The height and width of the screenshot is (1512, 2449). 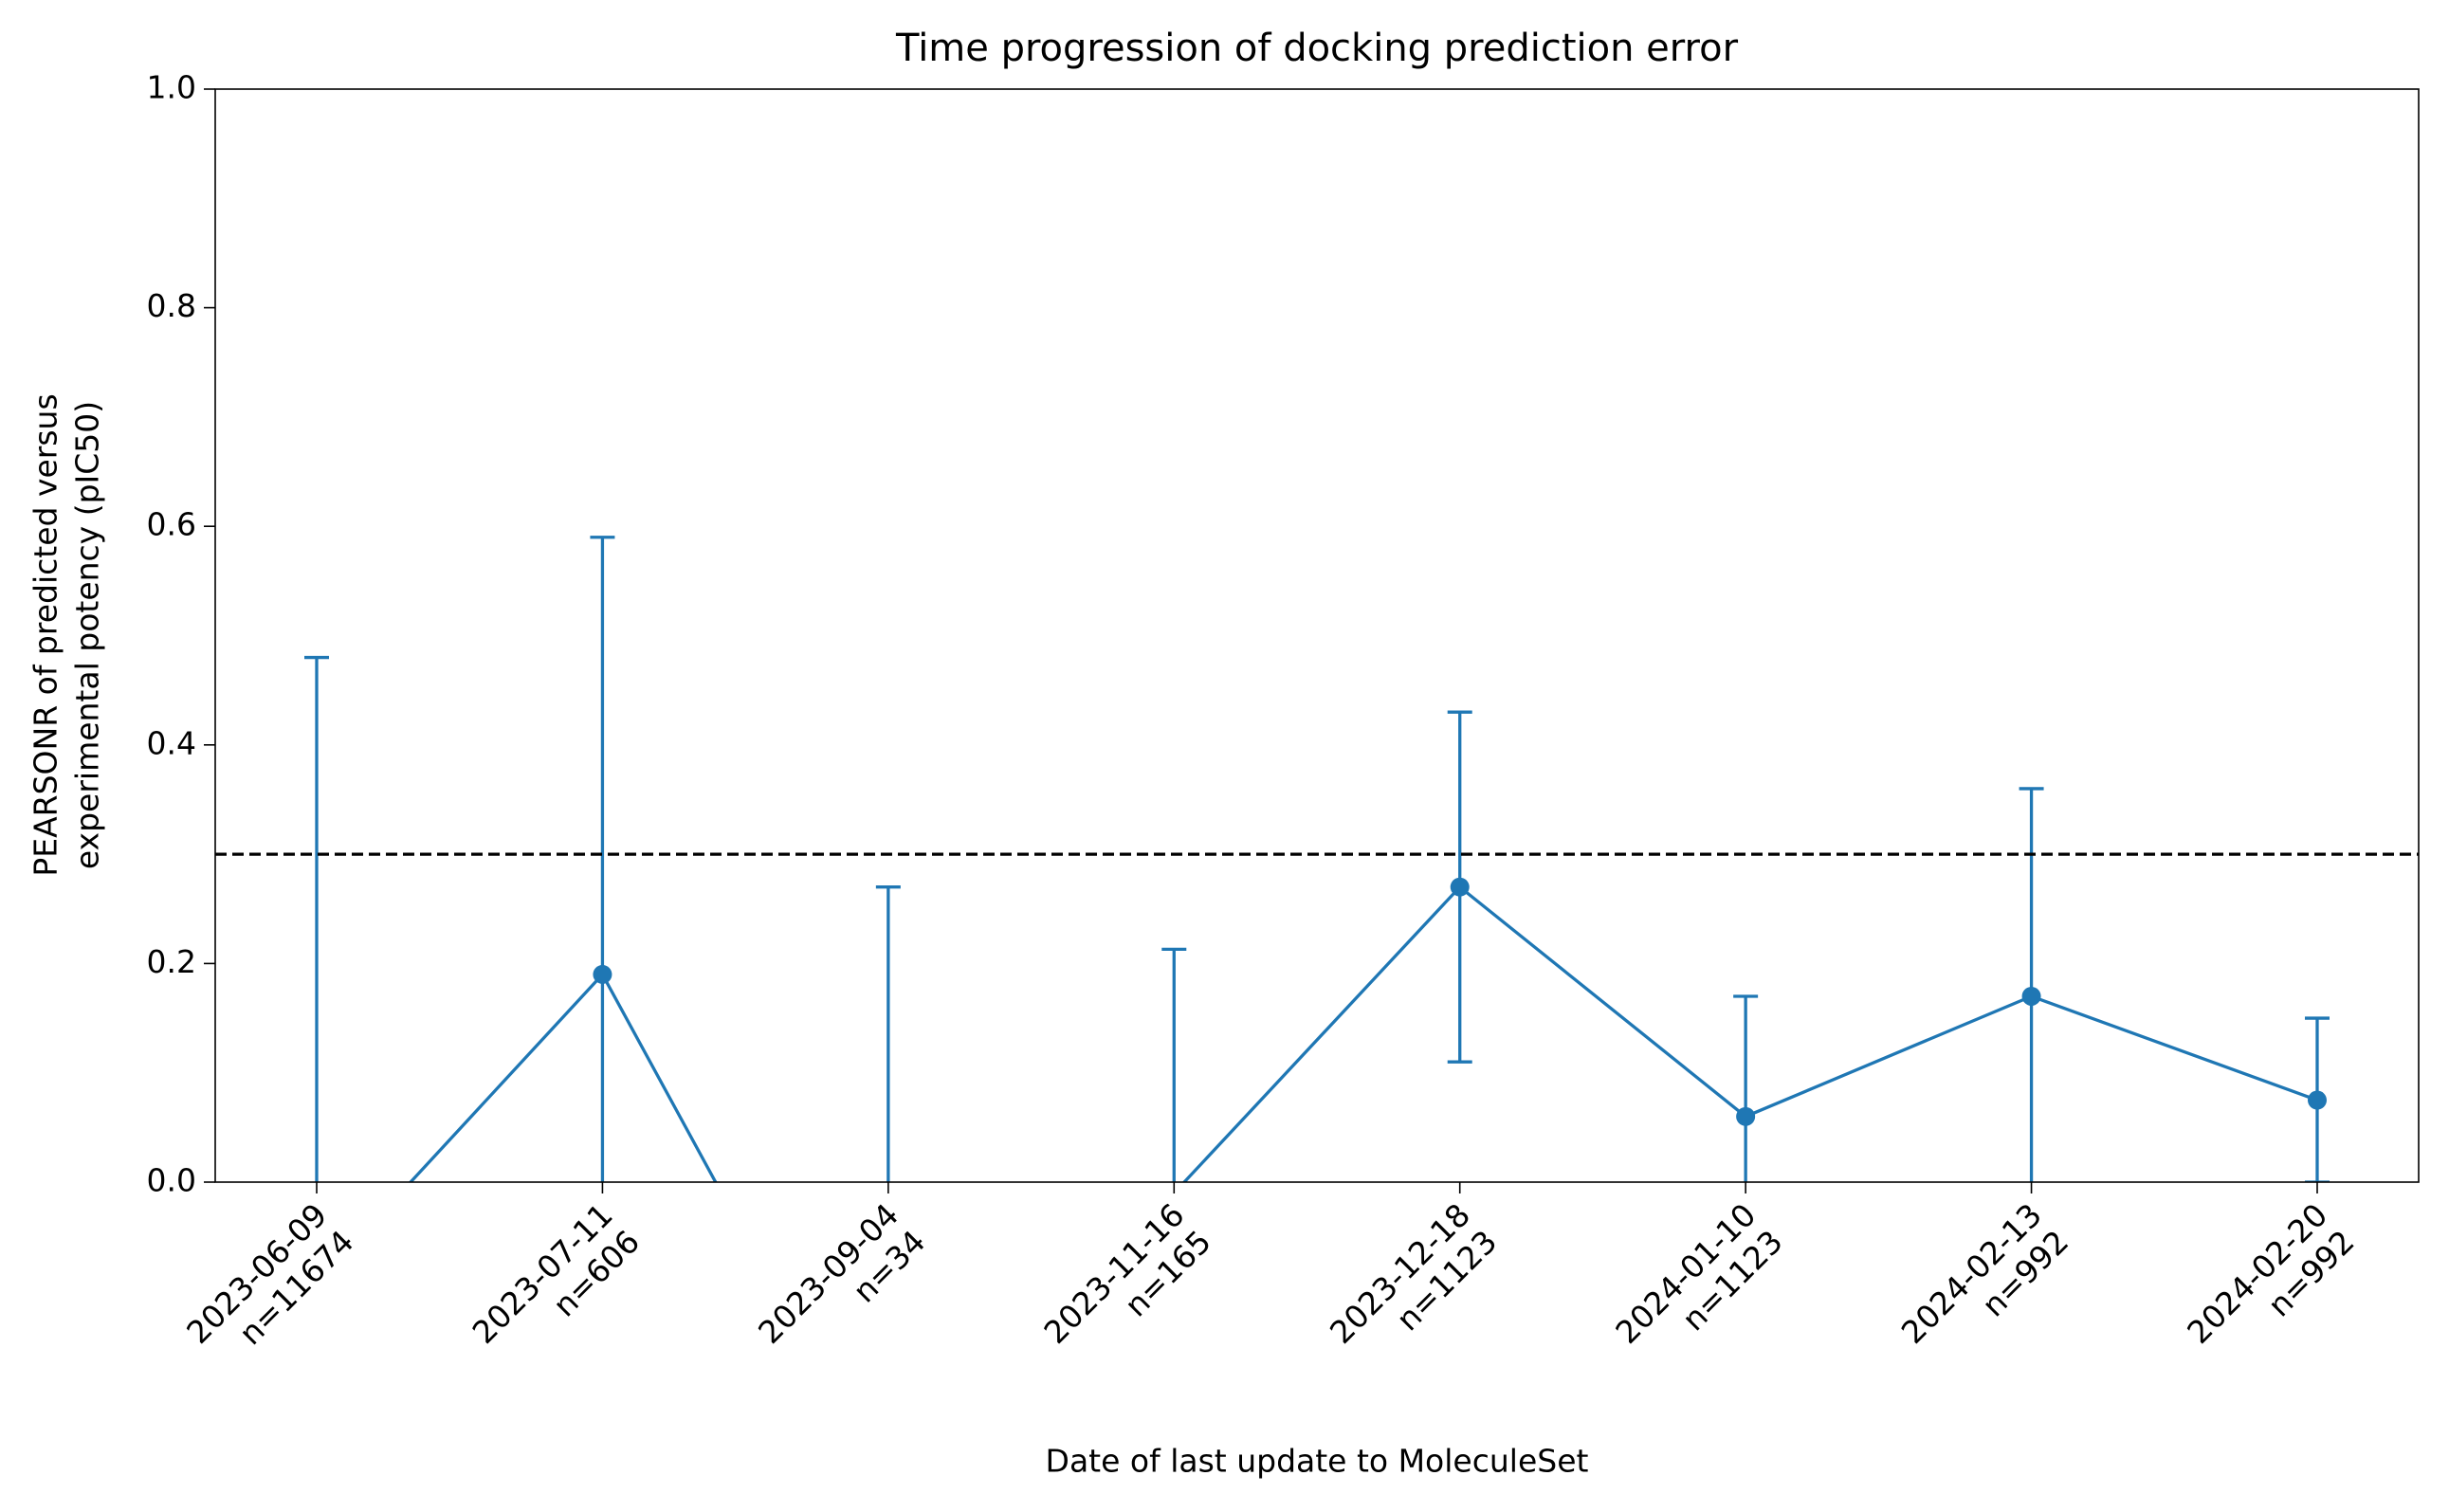 What do you see at coordinates (1126, 1274) in the screenshot?
I see `x-tick-label-group: 2023-11-16n=165` at bounding box center [1126, 1274].